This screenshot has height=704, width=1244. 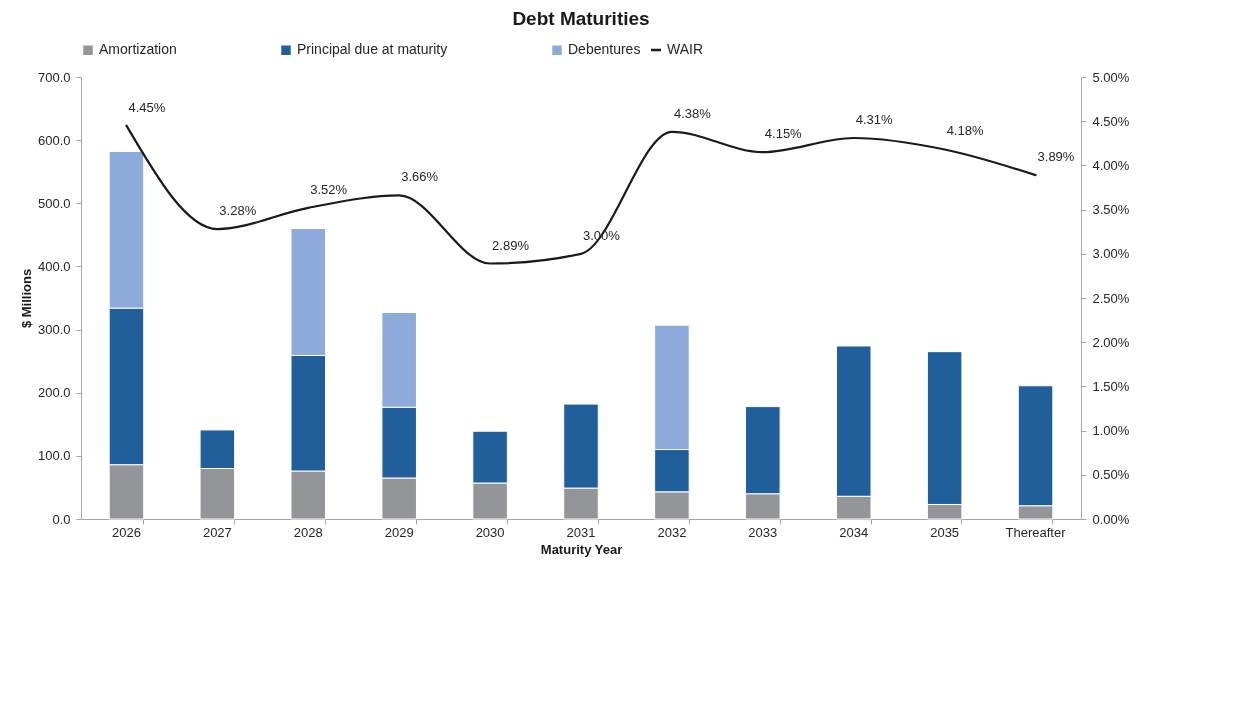 I want to click on chart-title: Debt Maturities, so click(x=581, y=18).